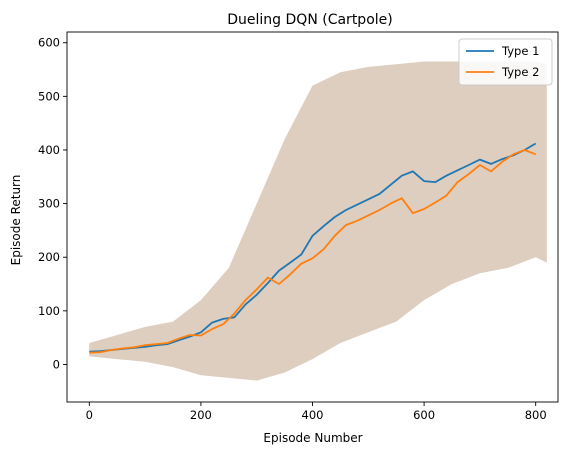  I want to click on y-tick-label: 500, so click(49, 96).